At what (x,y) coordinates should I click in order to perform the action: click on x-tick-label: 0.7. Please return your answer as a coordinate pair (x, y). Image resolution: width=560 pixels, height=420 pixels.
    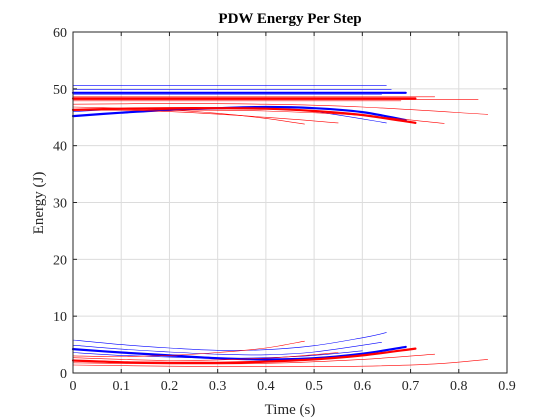
    Looking at the image, I should click on (411, 386).